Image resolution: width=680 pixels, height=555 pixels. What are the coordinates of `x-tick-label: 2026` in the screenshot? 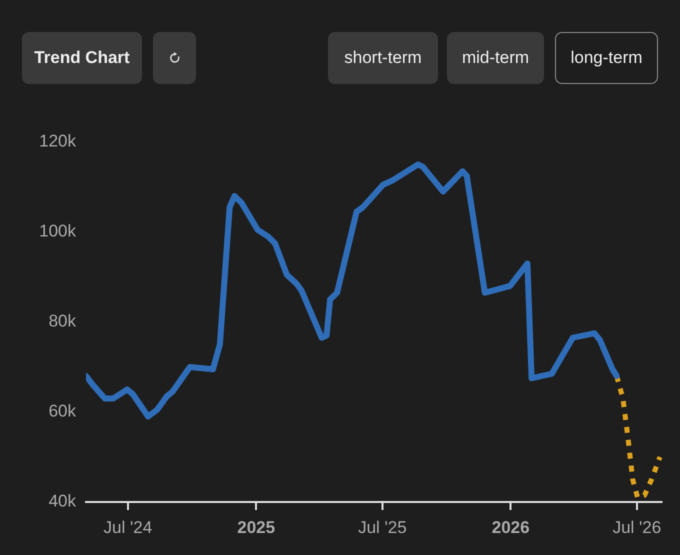 It's located at (511, 527).